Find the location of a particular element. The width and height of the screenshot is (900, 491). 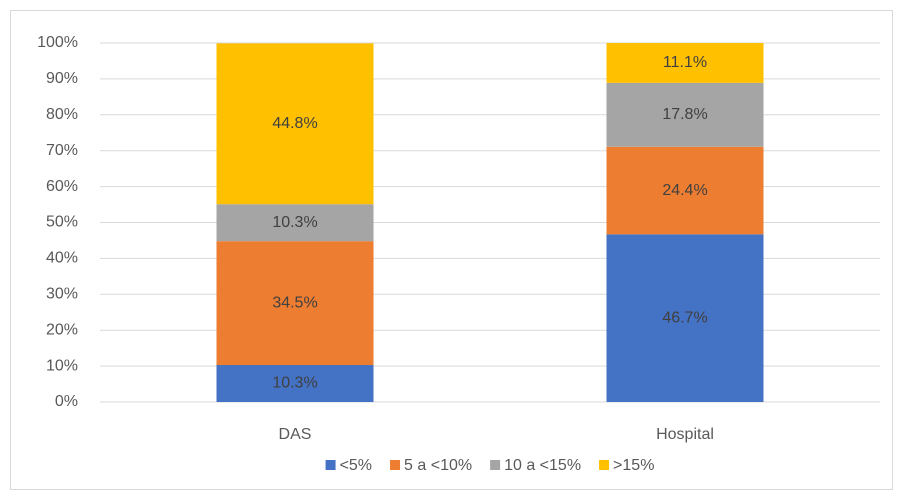

y-tick-label: 70% is located at coordinates (62, 150).